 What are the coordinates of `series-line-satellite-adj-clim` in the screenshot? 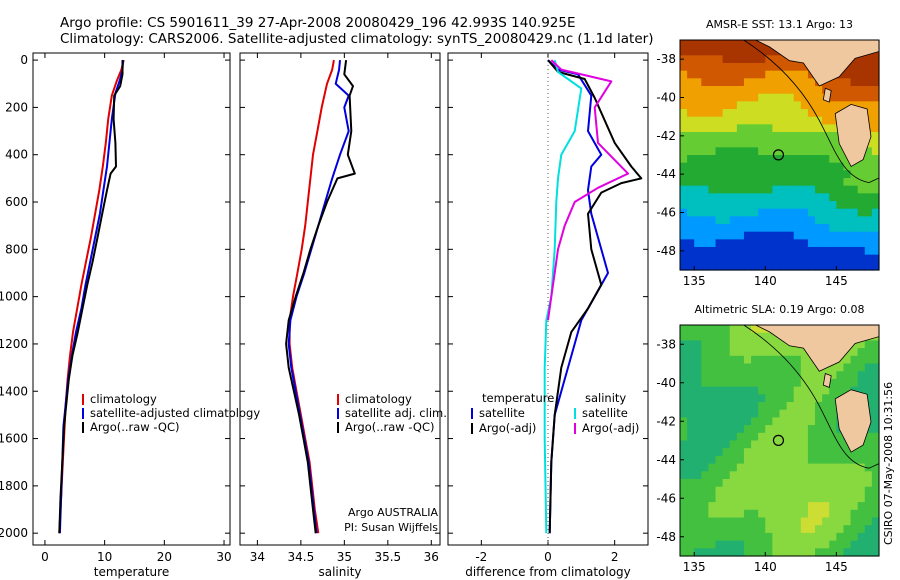 It's located at (318, 297).